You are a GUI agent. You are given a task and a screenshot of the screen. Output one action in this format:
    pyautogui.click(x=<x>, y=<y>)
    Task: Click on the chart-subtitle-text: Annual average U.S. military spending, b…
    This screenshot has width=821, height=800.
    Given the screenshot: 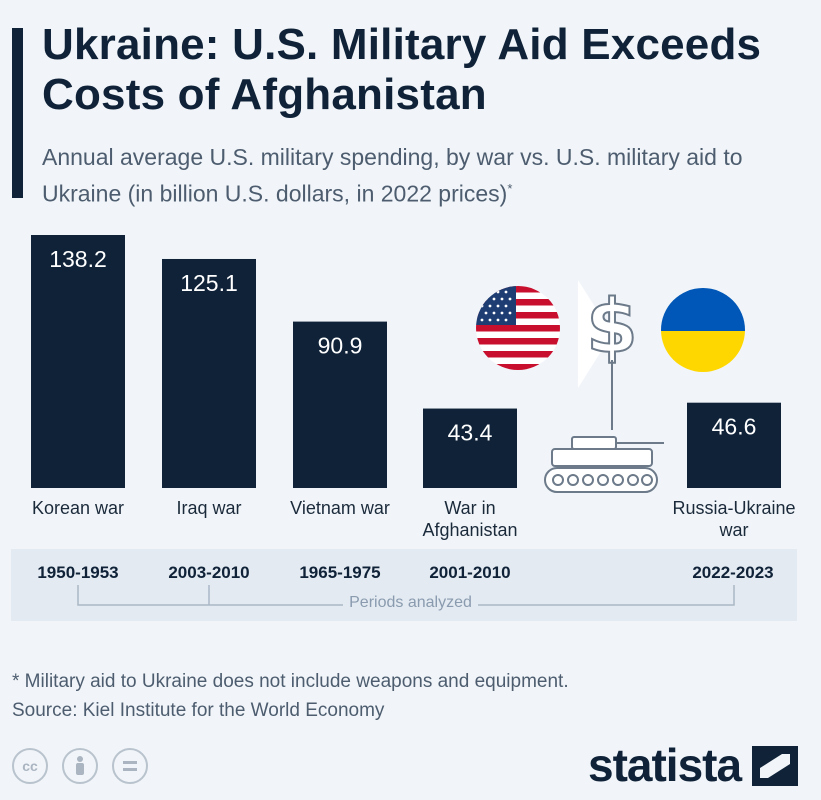 What is the action you would take?
    pyautogui.click(x=392, y=175)
    